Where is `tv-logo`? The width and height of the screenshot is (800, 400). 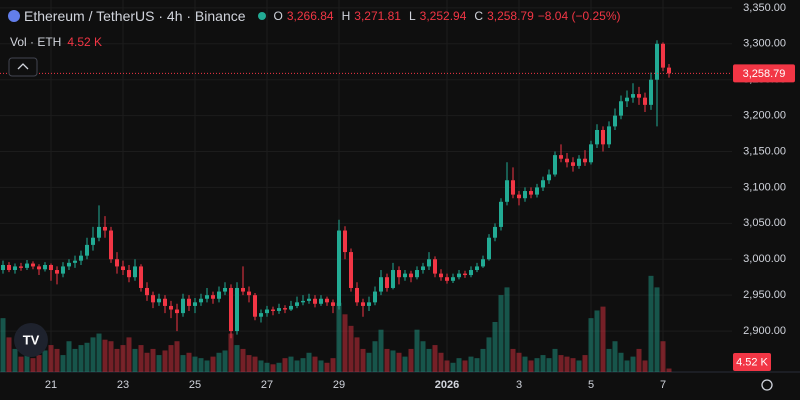 tv-logo is located at coordinates (31, 340).